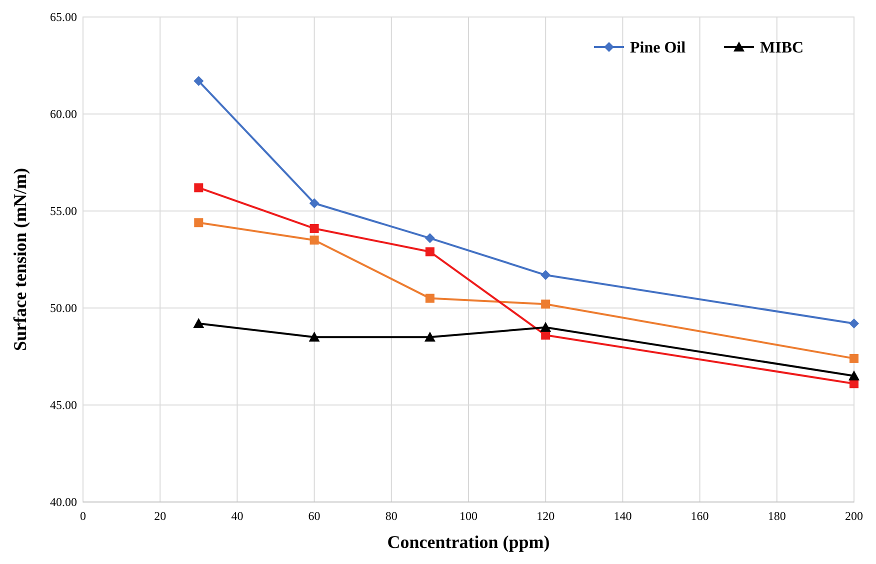 The image size is (876, 564). Describe the element at coordinates (63, 502) in the screenshot. I see `y-tick-label: 40.00` at that location.